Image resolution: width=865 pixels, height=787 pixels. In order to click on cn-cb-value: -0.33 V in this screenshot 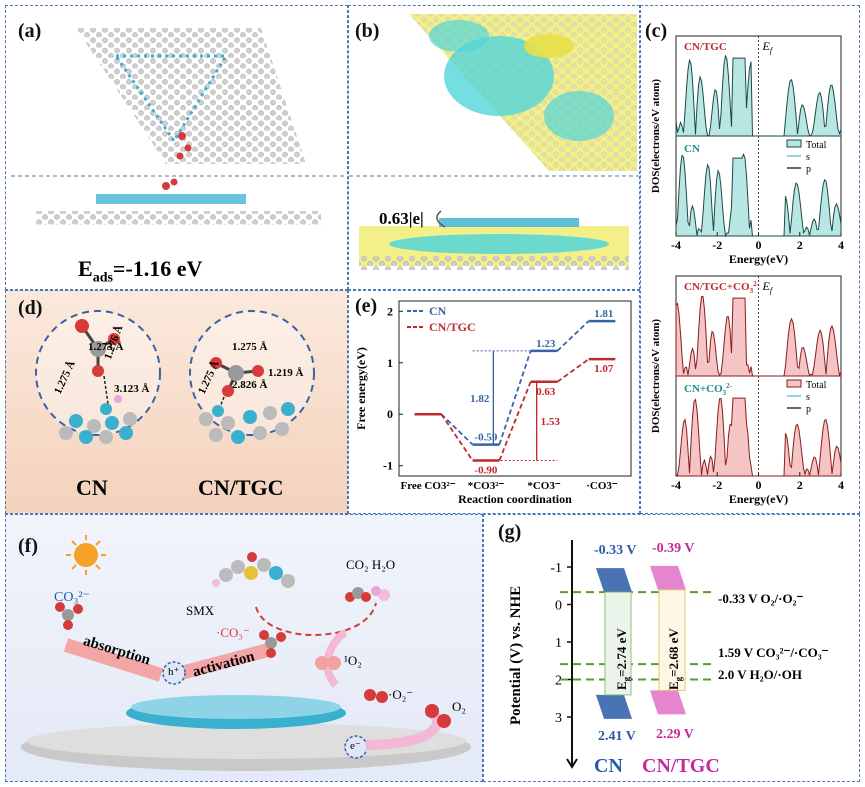, I will do `click(615, 550)`.